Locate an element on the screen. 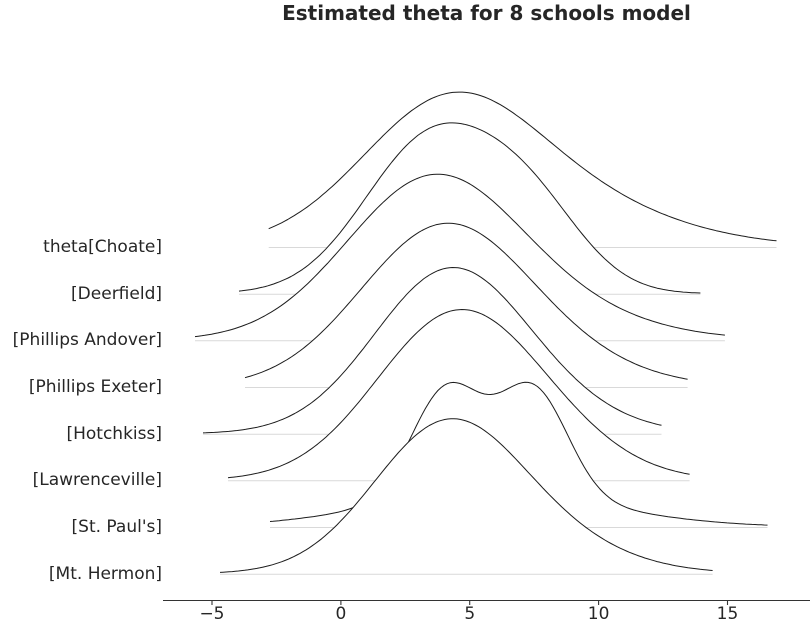 The width and height of the screenshot is (810, 630). y-axis-label: [Hotchkiss] is located at coordinates (114, 433).